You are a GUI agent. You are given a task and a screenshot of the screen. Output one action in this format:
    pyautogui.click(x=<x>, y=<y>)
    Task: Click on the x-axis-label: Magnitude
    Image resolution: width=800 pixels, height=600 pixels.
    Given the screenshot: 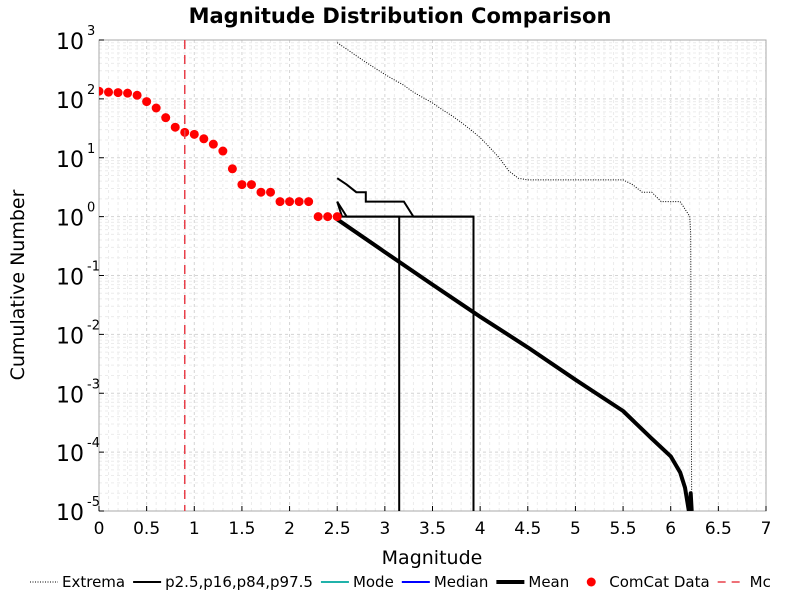 What is the action you would take?
    pyautogui.click(x=432, y=558)
    